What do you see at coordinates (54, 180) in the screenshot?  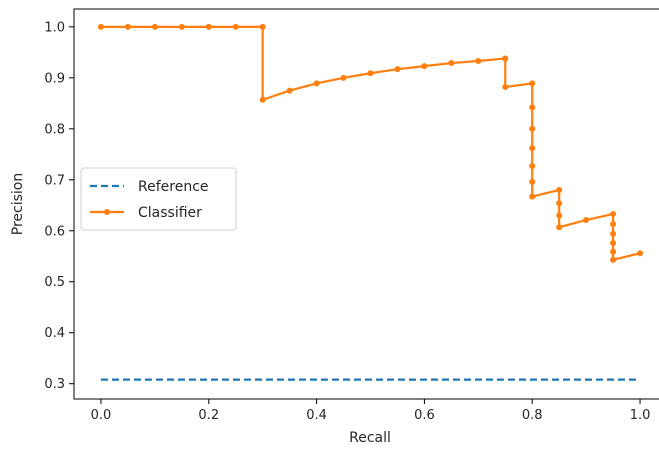 I see `y-tick-label: 0.7` at bounding box center [54, 180].